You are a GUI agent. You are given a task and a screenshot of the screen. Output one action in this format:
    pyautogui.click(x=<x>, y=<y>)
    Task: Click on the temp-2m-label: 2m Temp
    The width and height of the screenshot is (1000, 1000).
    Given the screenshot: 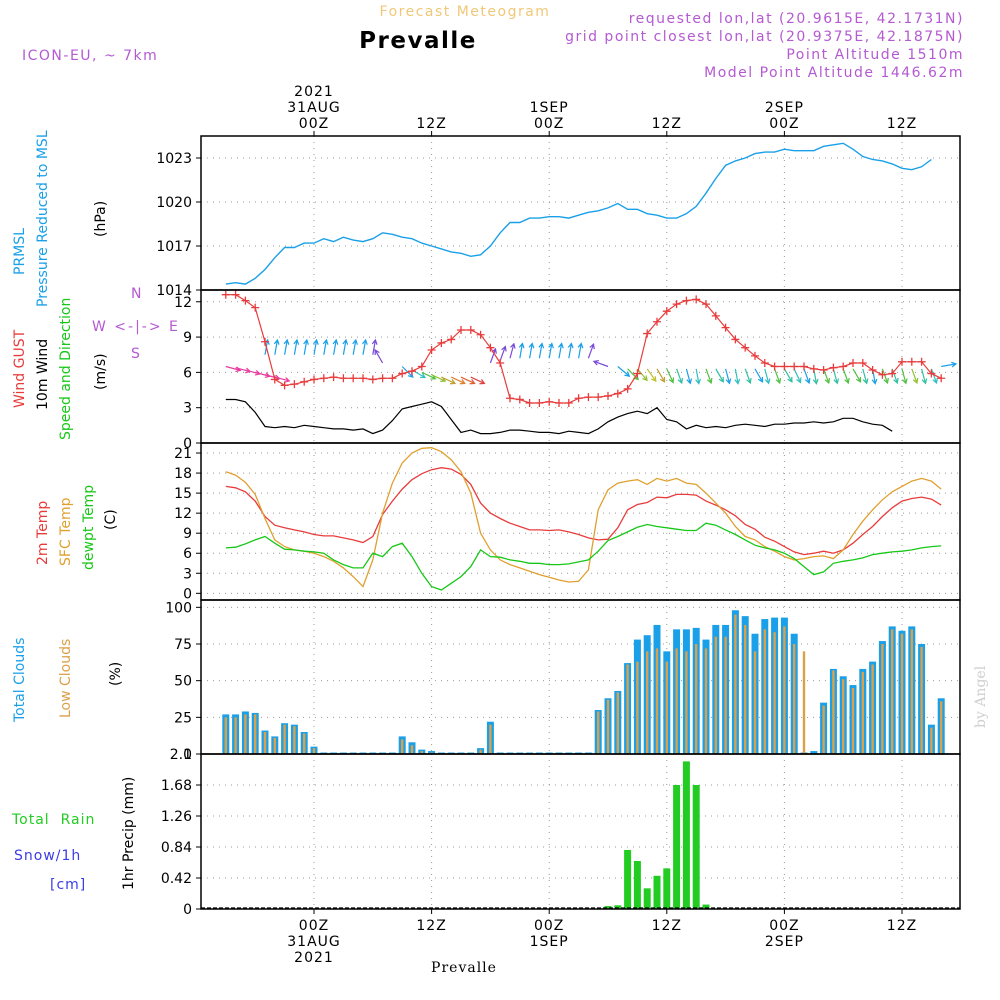 What is the action you would take?
    pyautogui.click(x=43, y=533)
    